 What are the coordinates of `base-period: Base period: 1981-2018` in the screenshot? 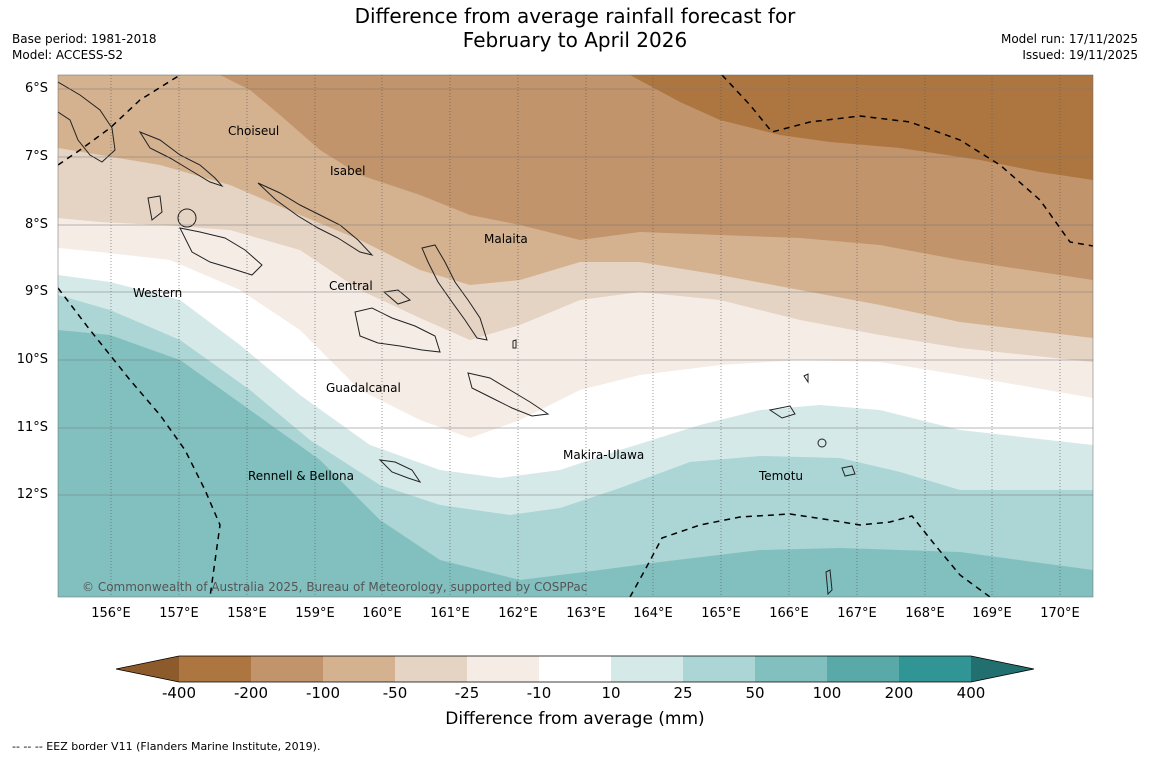 It's located at (84, 39).